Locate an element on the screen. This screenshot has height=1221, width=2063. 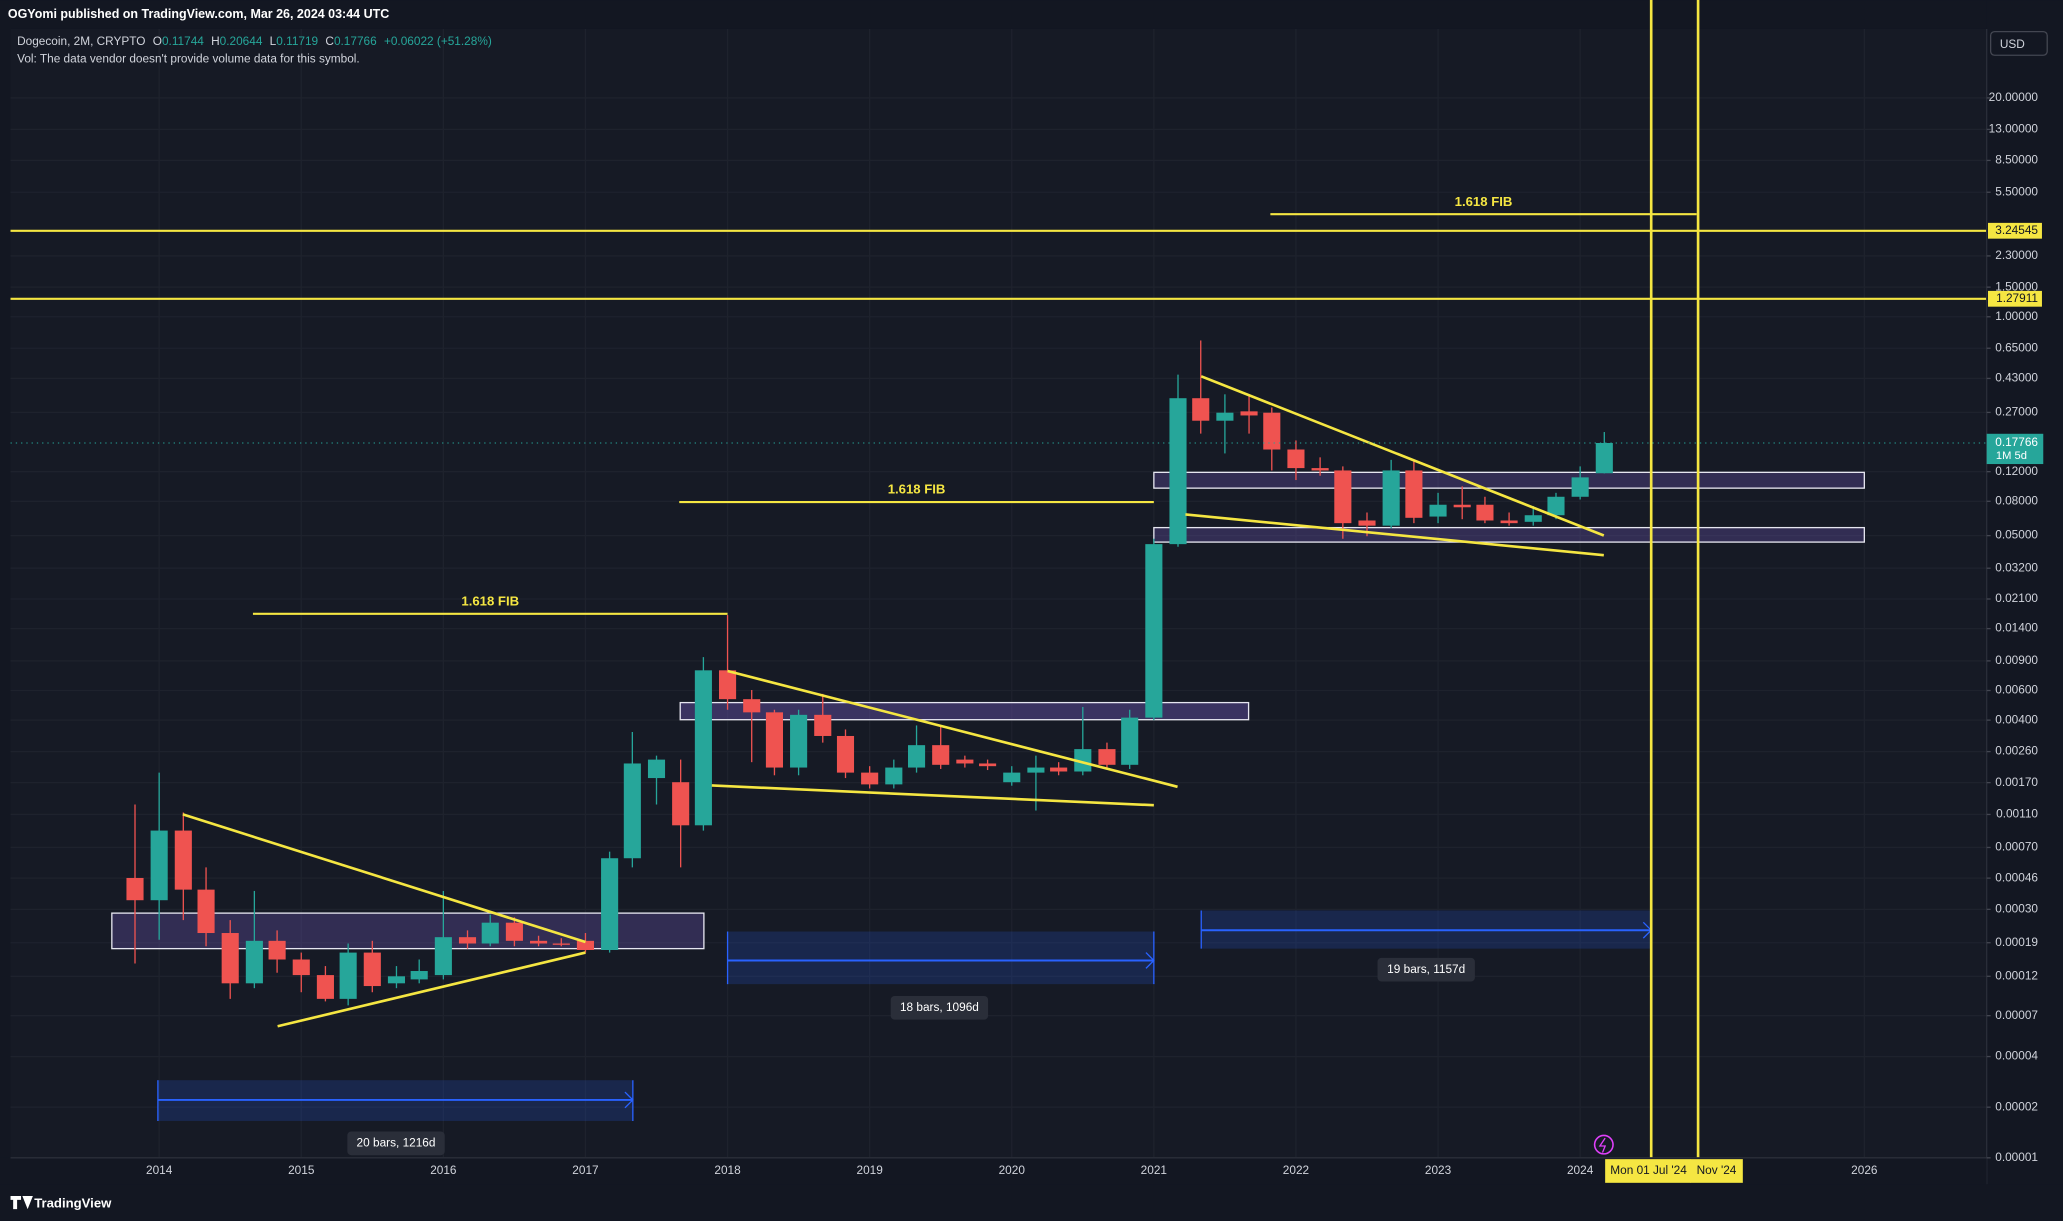
y-tick-label: 0.01400 is located at coordinates (2016, 628).